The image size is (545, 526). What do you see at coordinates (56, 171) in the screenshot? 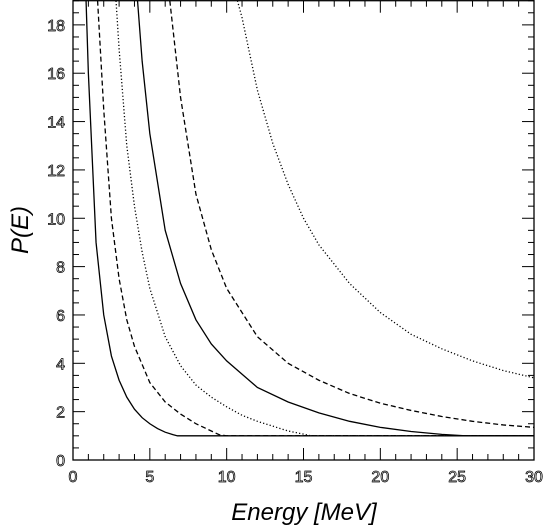
I see `y-tick-label: 12` at bounding box center [56, 171].